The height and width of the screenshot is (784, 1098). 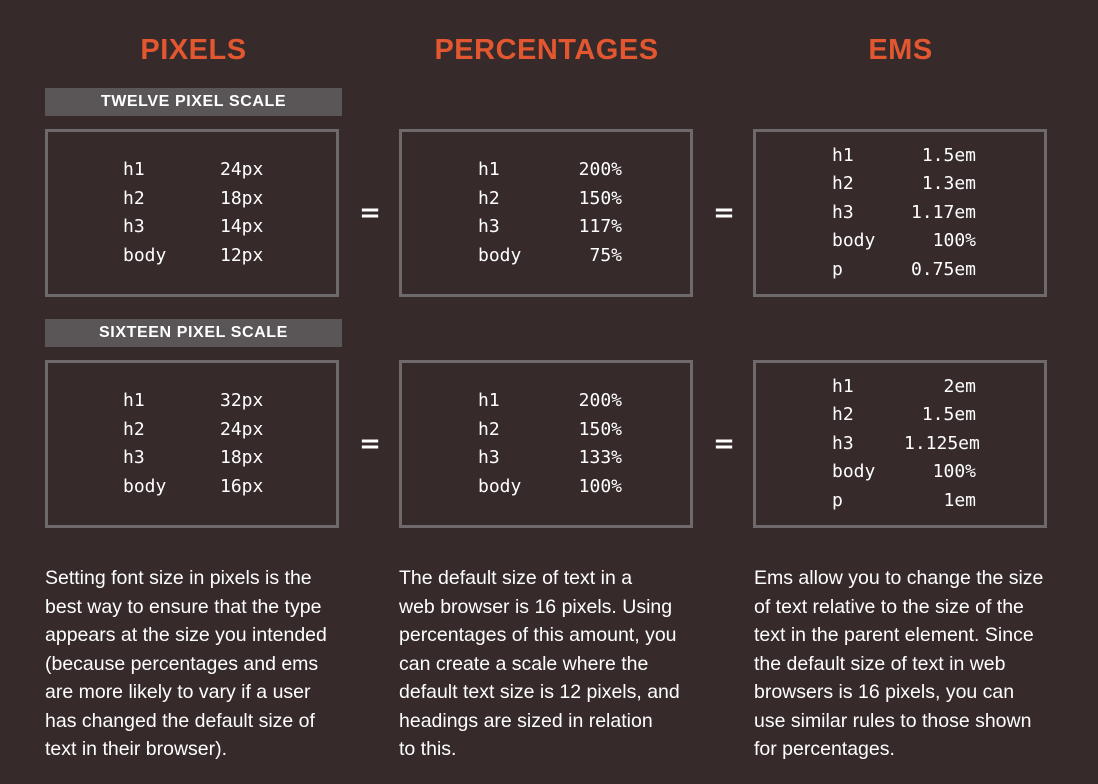 What do you see at coordinates (193, 401) in the screenshot?
I see `table-row: h1 32px` at bounding box center [193, 401].